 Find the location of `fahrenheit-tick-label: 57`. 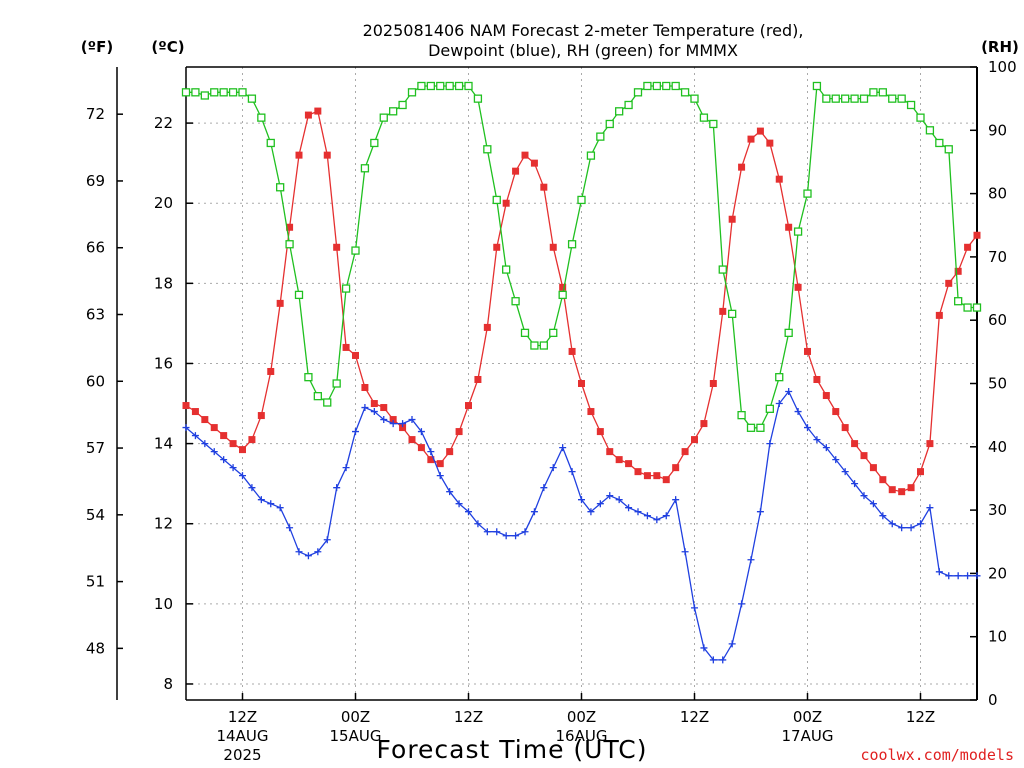

fahrenheit-tick-label: 57 is located at coordinates (95, 448).